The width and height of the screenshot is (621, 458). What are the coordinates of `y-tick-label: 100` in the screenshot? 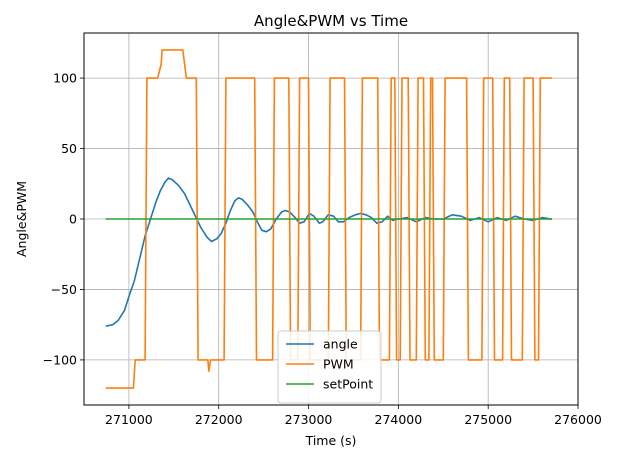 It's located at (65, 78).